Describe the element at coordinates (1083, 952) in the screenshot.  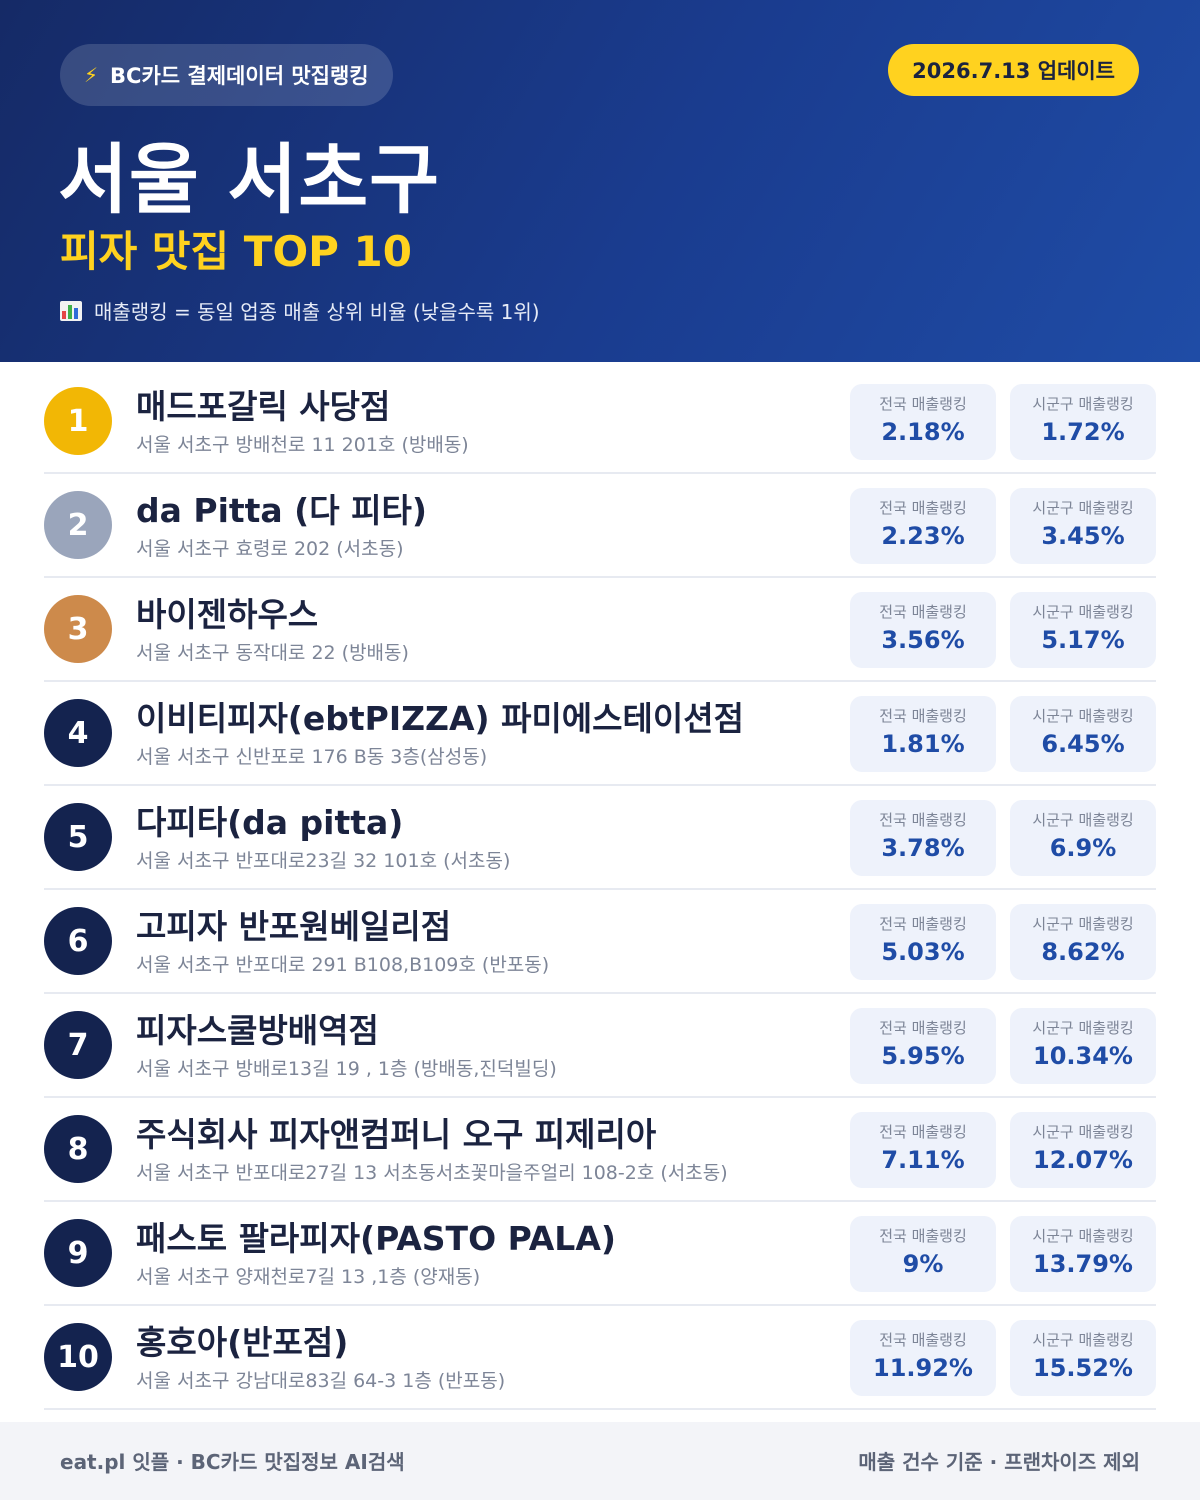
I see `district-rank-value: 8.62%` at that location.